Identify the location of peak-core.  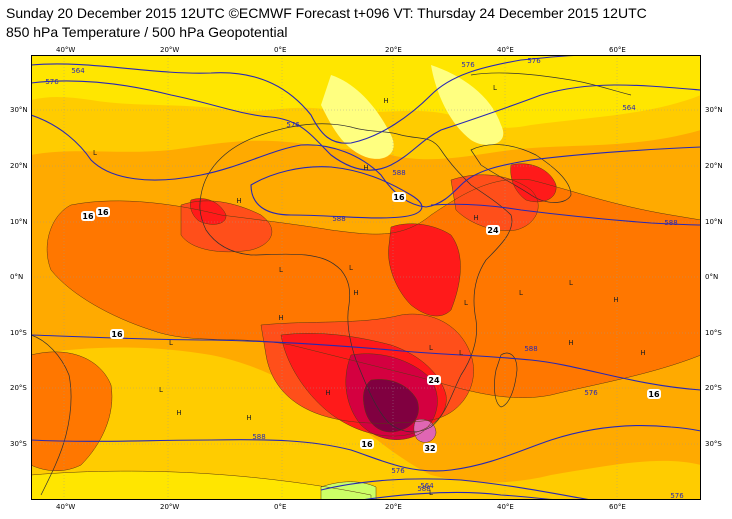
(424, 431).